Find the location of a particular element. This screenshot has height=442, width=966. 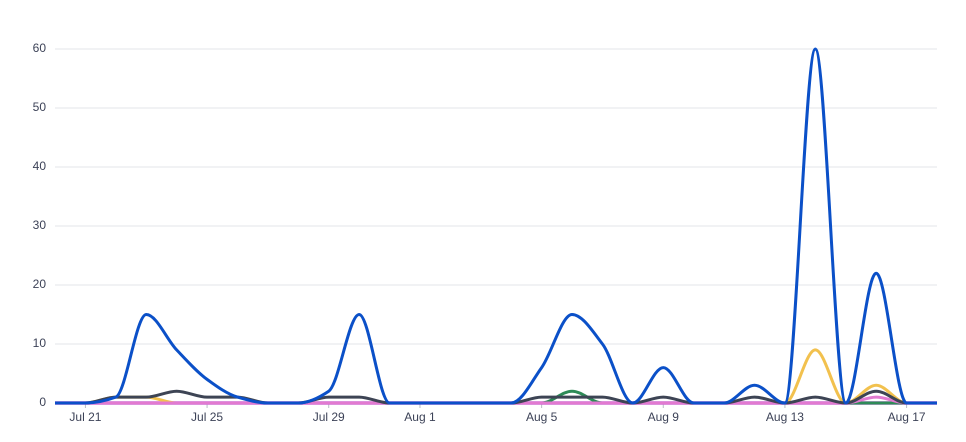

y-tick-label: 50 is located at coordinates (40, 107).